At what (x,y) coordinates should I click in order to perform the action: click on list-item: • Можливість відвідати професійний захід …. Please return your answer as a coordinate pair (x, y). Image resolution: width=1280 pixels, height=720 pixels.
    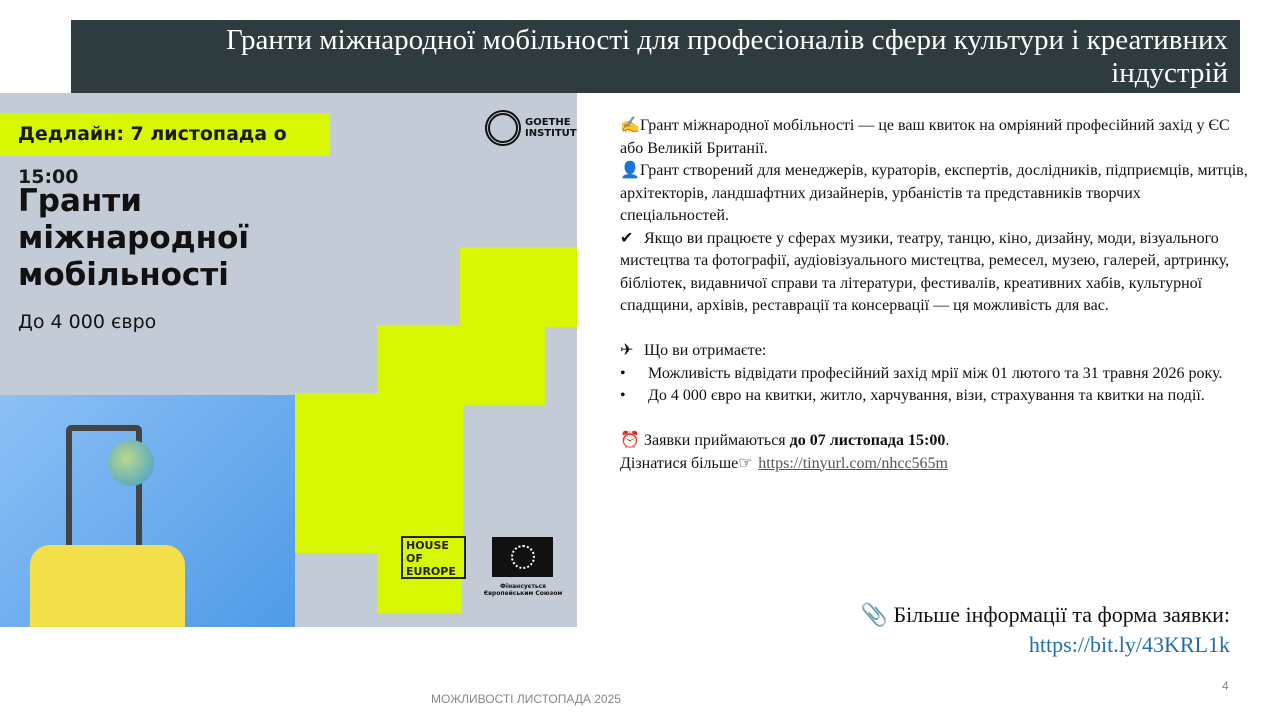
    Looking at the image, I should click on (921, 373).